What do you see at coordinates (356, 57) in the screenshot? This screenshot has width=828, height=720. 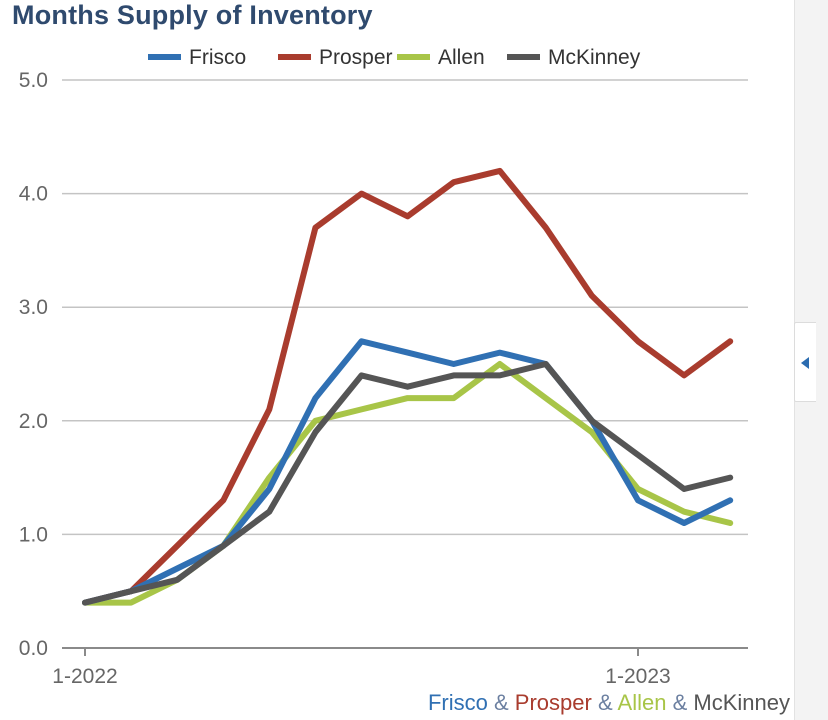 I see `legend-label-prosper: Prosper` at bounding box center [356, 57].